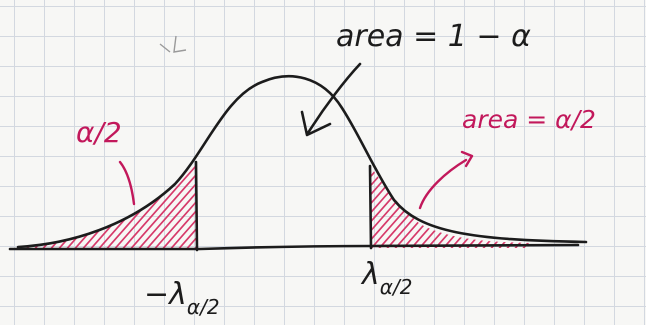 The image size is (646, 325). I want to click on right-tail-hatching, so click(498, 201).